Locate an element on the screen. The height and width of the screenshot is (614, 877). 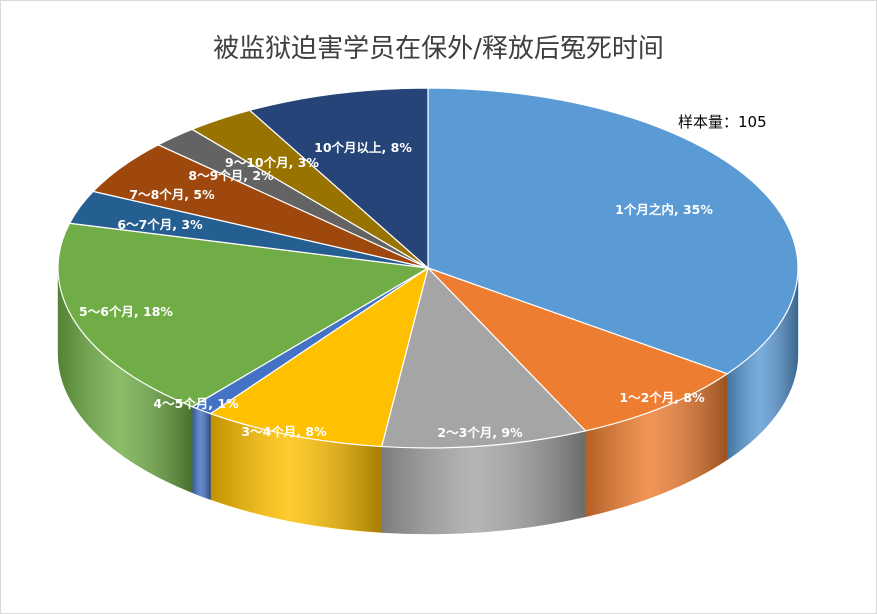
data-label-1: 1～2个月, 8% is located at coordinates (662, 397).